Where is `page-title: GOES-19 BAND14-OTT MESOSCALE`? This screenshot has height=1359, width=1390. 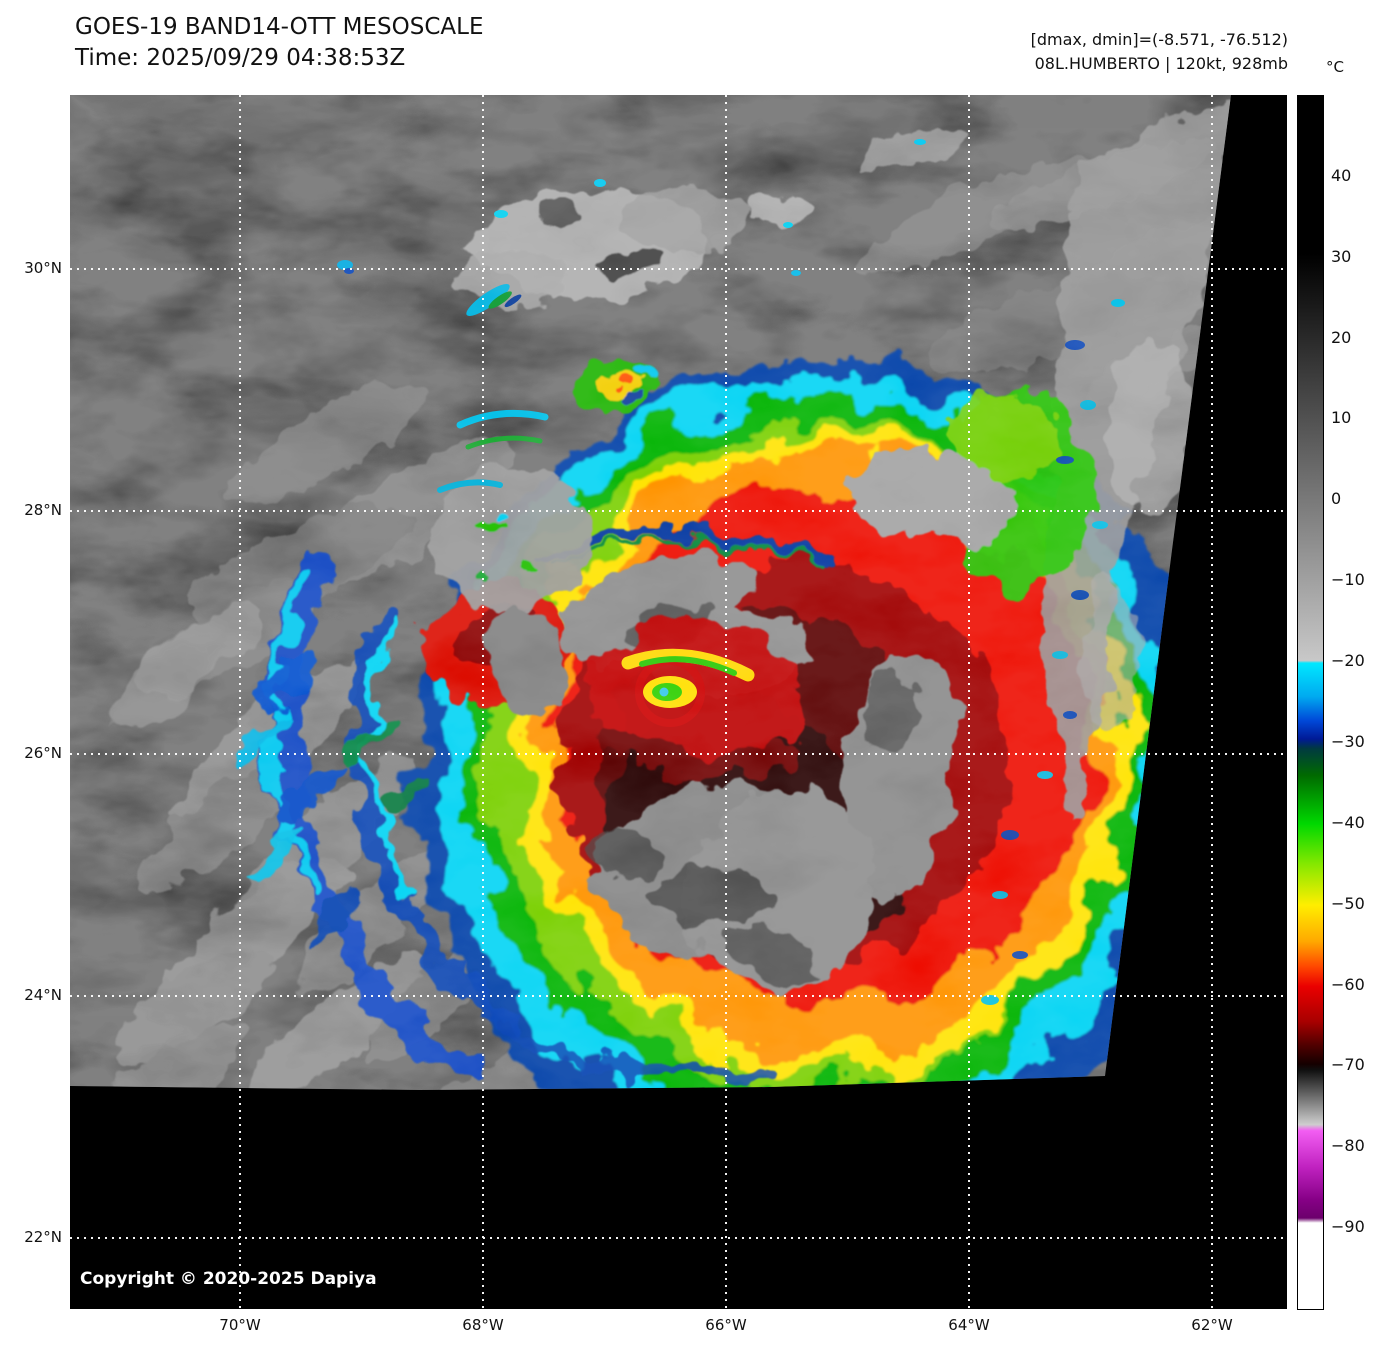
page-title: GOES-19 BAND14-OTT MESOSCALE is located at coordinates (279, 27).